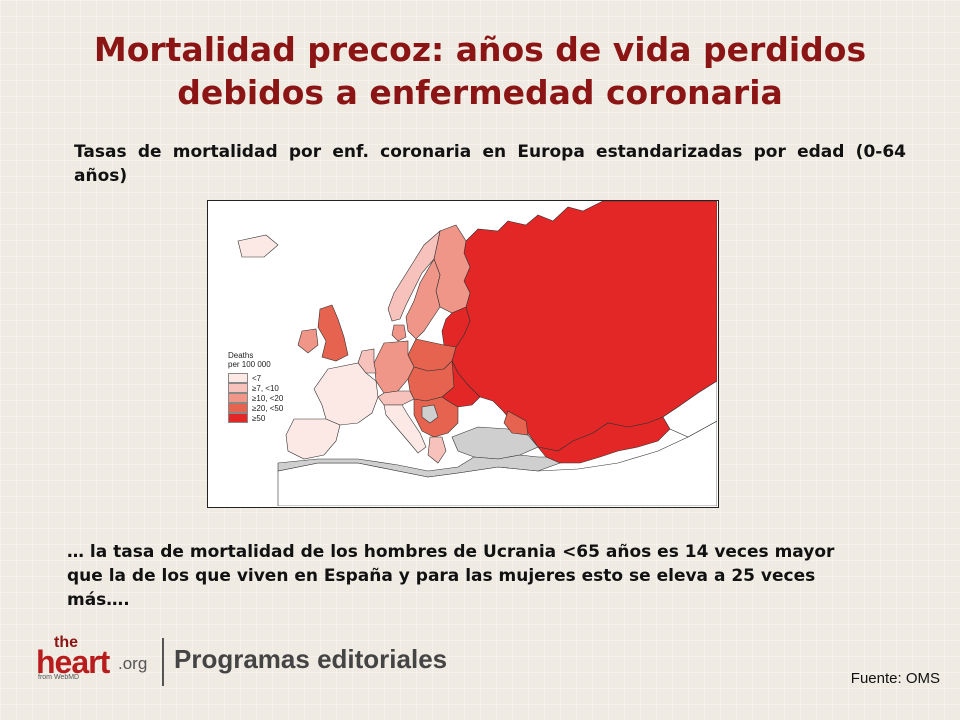 The width and height of the screenshot is (960, 720). I want to click on legend-item: ≥20, <50, so click(255, 408).